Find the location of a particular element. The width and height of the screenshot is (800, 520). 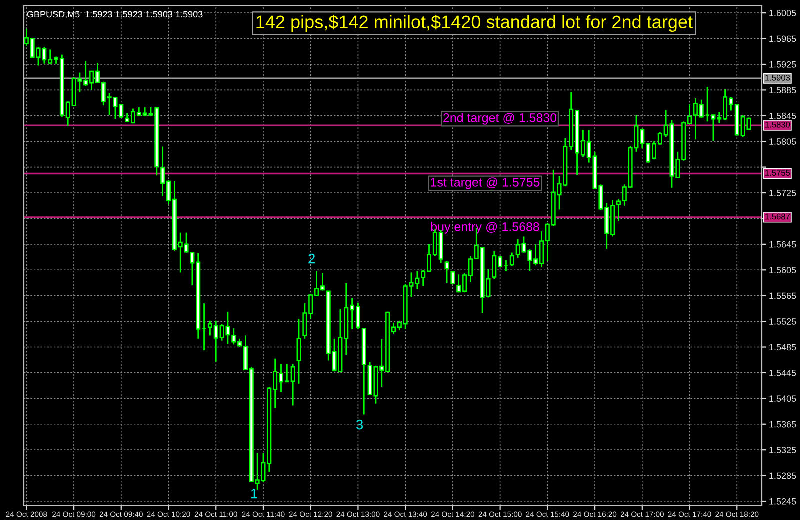

y-tick-label: 1.5485 is located at coordinates (783, 347).